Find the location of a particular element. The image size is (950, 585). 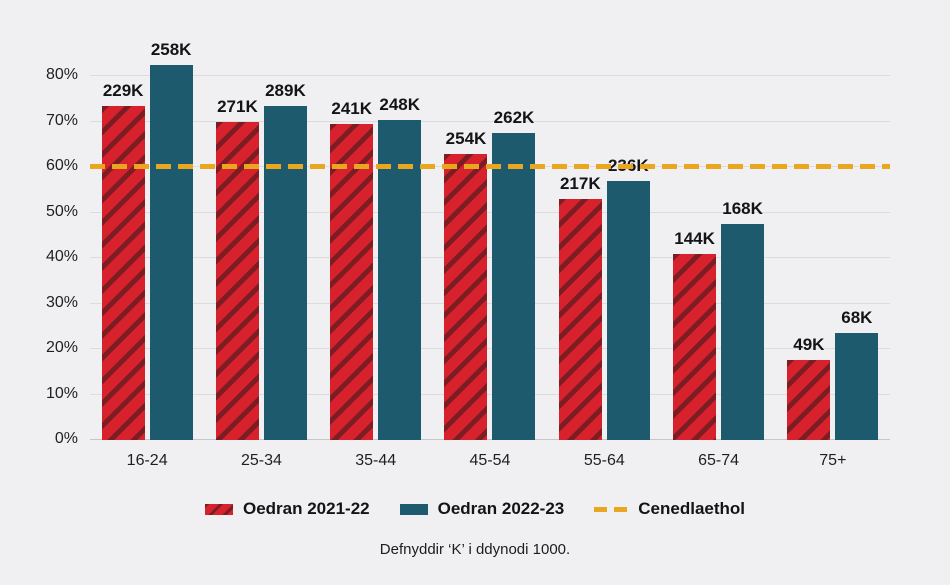

legend-swatch-national-icon is located at coordinates (611, 509).